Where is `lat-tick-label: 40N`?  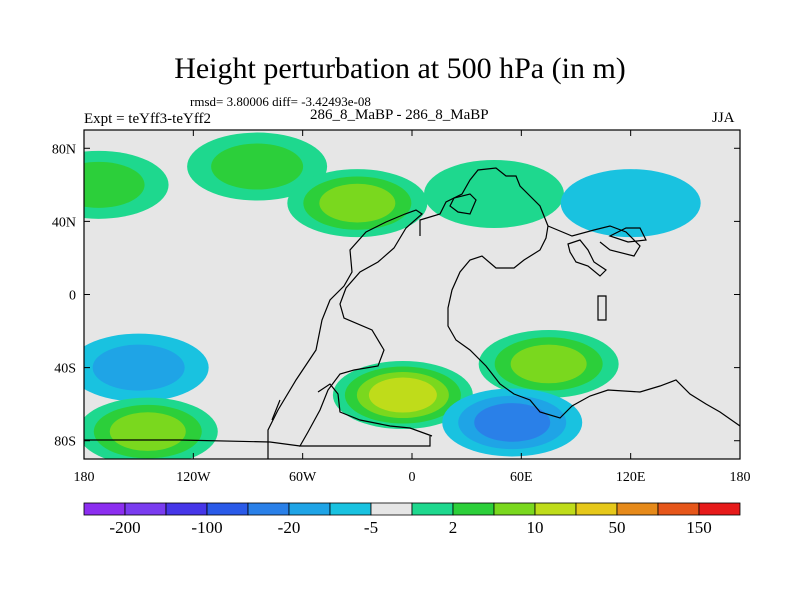
lat-tick-label: 40N is located at coordinates (64, 222).